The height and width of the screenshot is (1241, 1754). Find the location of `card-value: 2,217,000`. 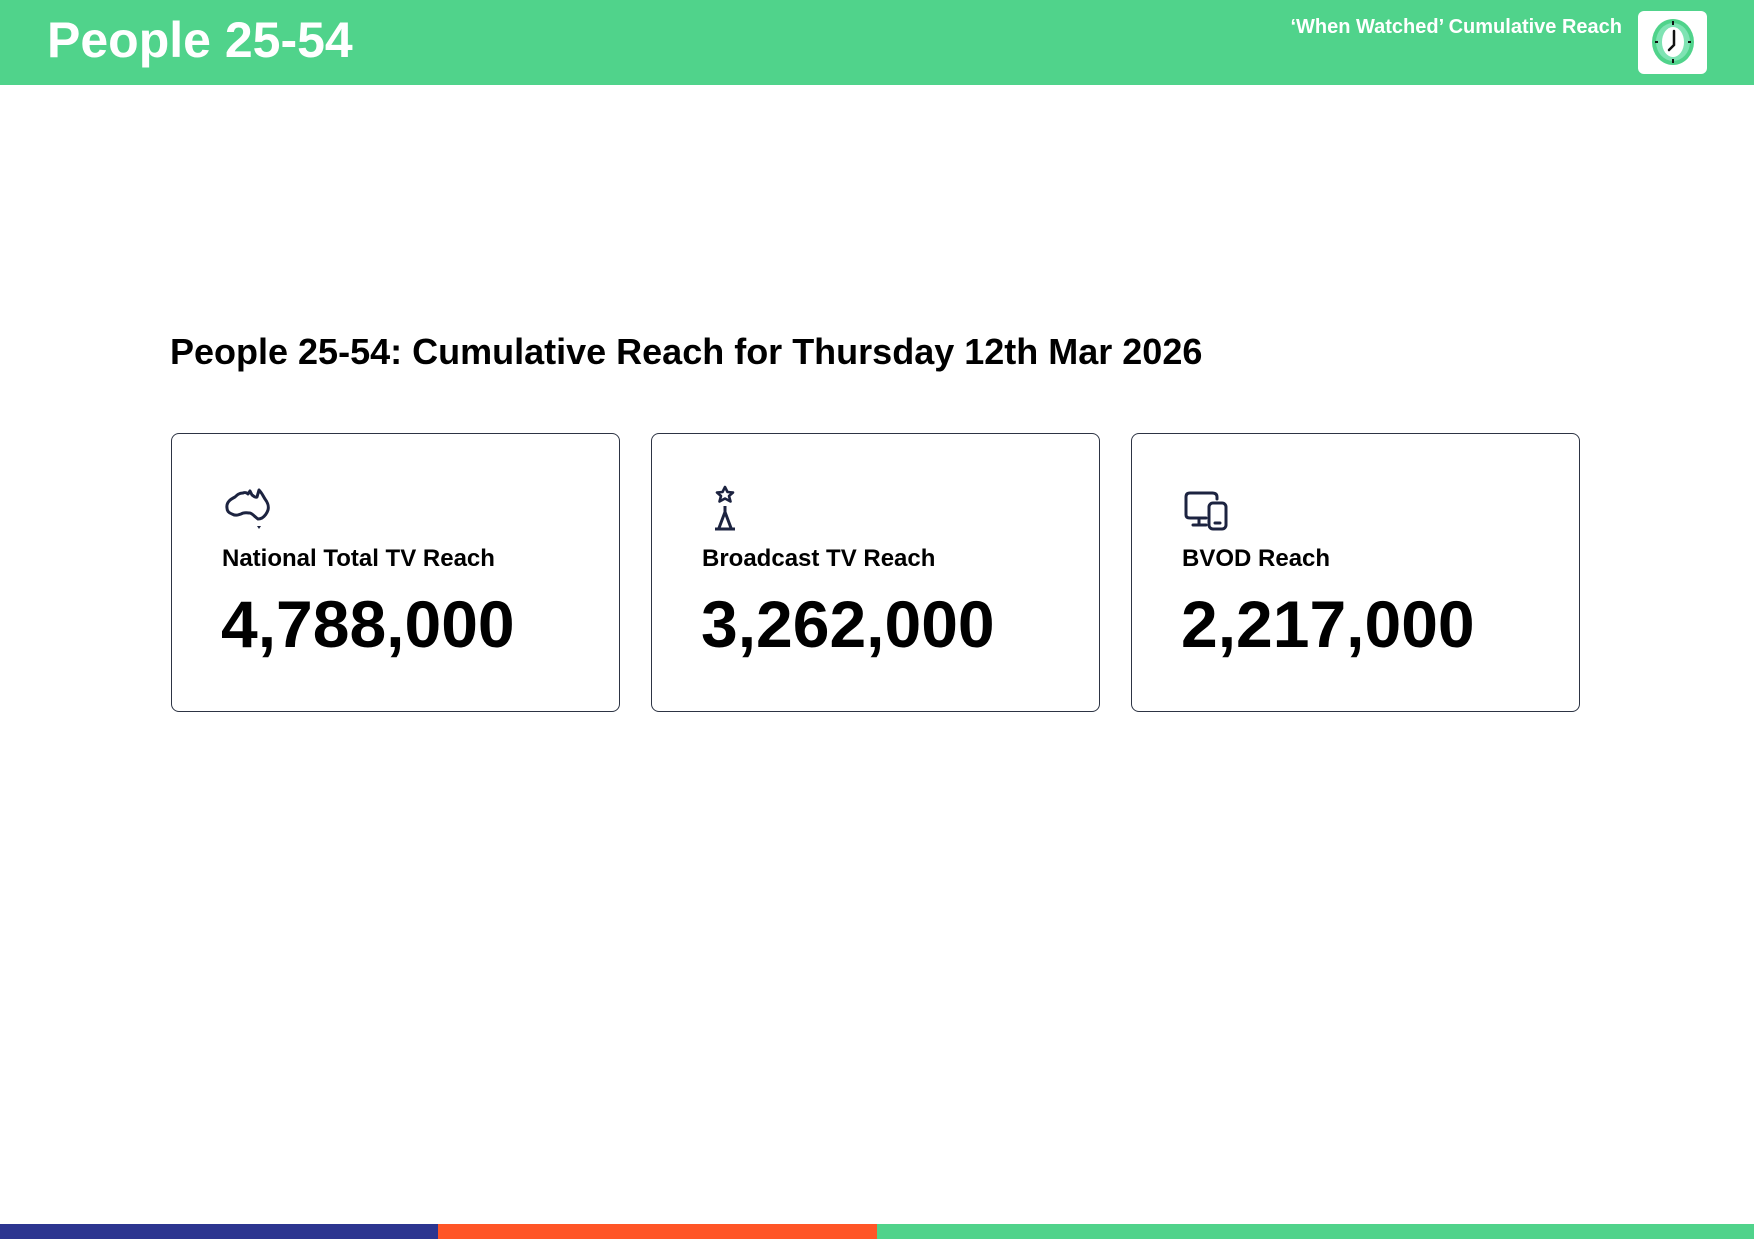

card-value: 2,217,000 is located at coordinates (1328, 624).